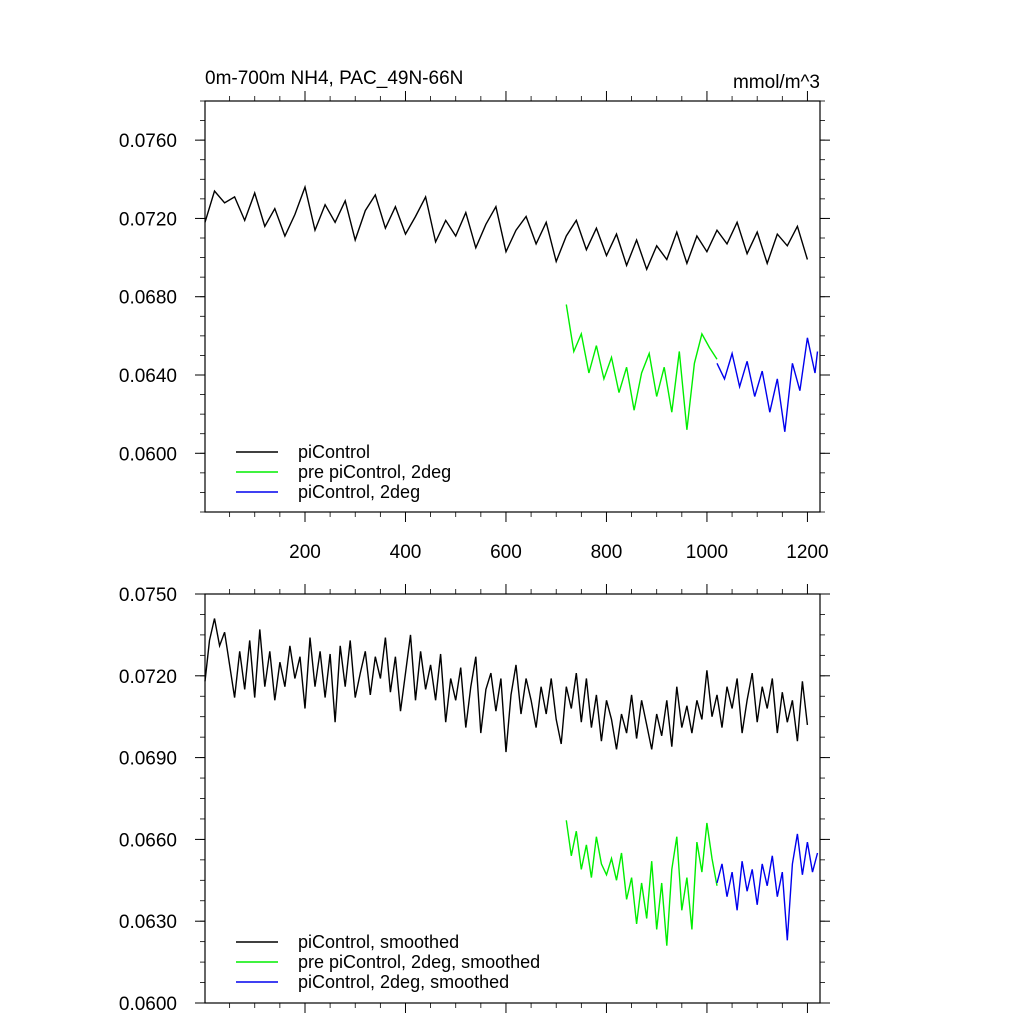 Image resolution: width=1024 pixels, height=1024 pixels. What do you see at coordinates (607, 552) in the screenshot?
I see `x-tick-label: 800` at bounding box center [607, 552].